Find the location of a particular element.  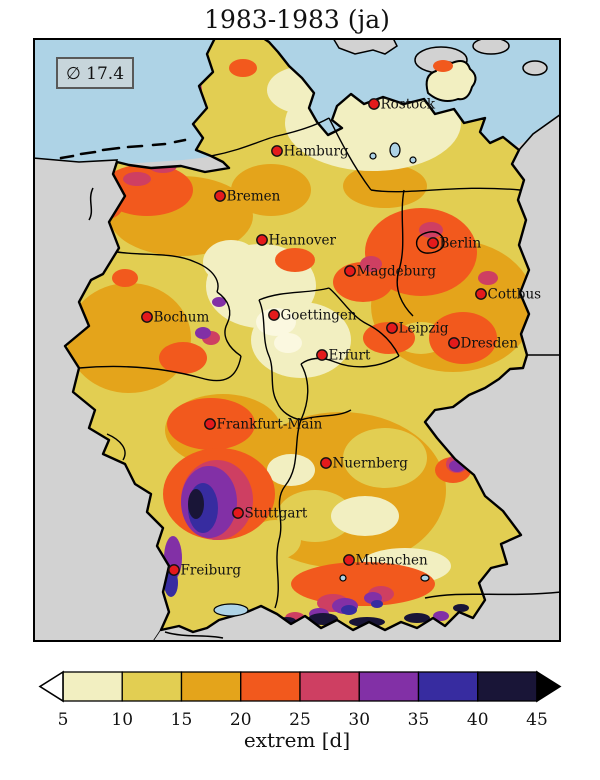

average-box: ∅ 17.4 is located at coordinates (95, 73).